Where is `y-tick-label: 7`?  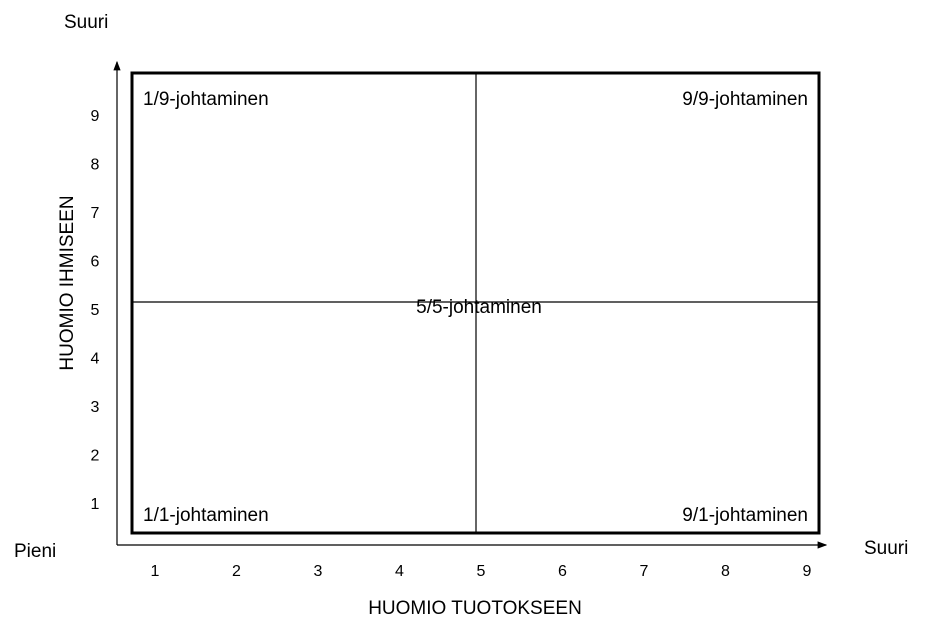
y-tick-label: 7 is located at coordinates (95, 213).